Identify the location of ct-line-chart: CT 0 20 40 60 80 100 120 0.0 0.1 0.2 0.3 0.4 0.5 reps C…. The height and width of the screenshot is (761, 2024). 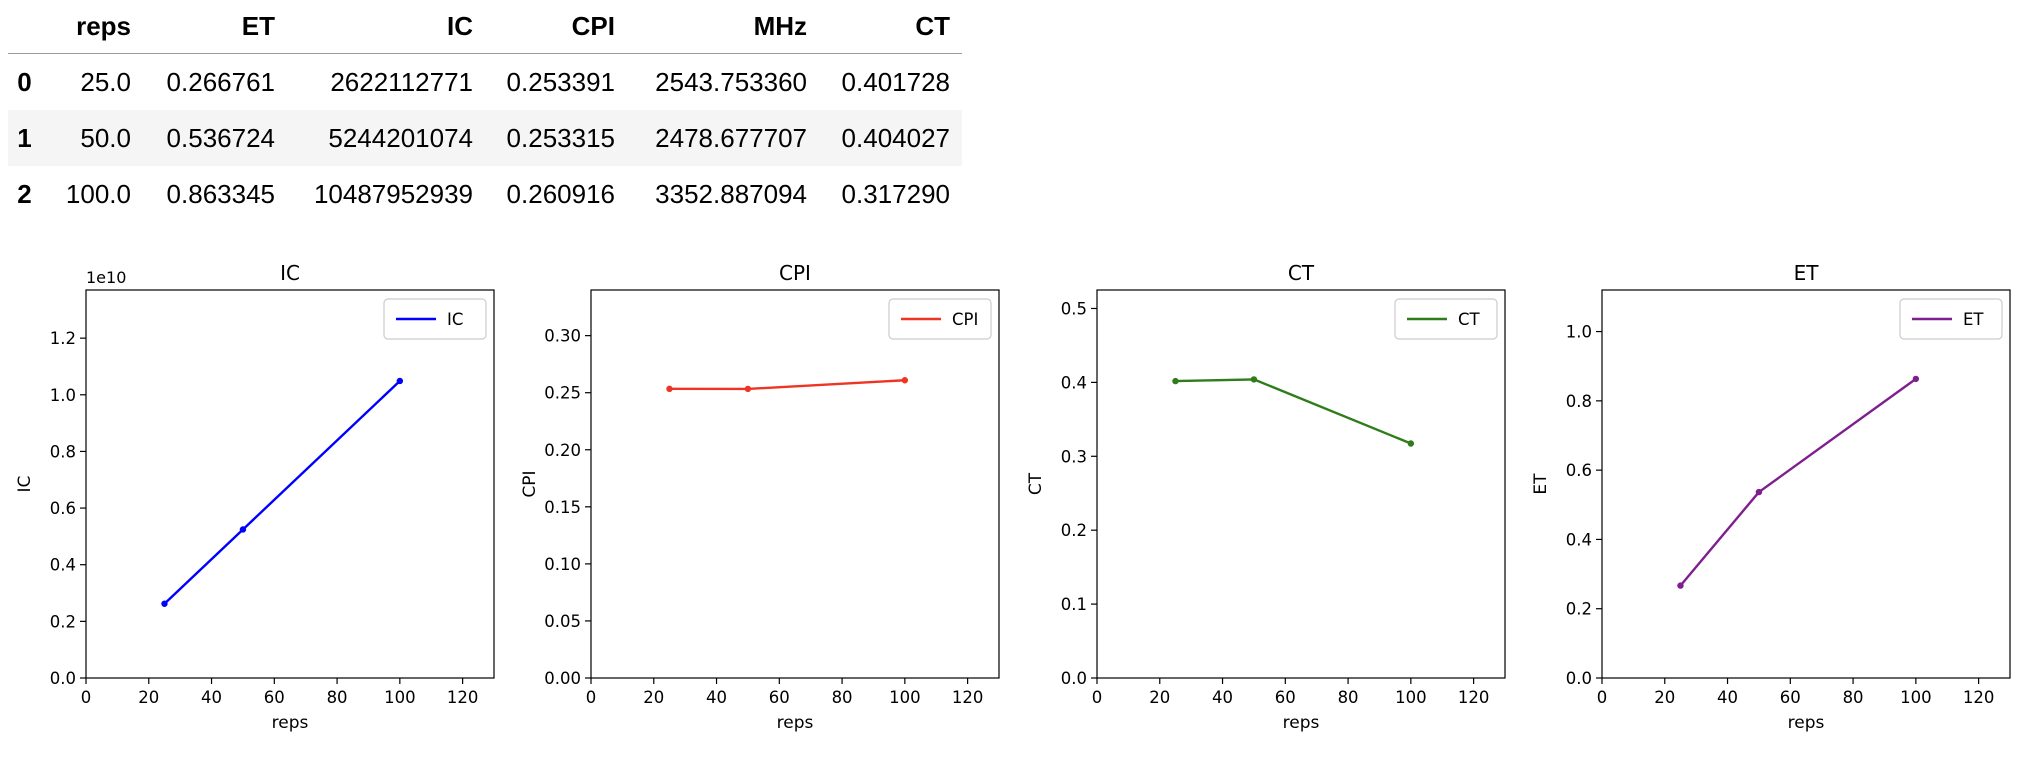
(1266, 497).